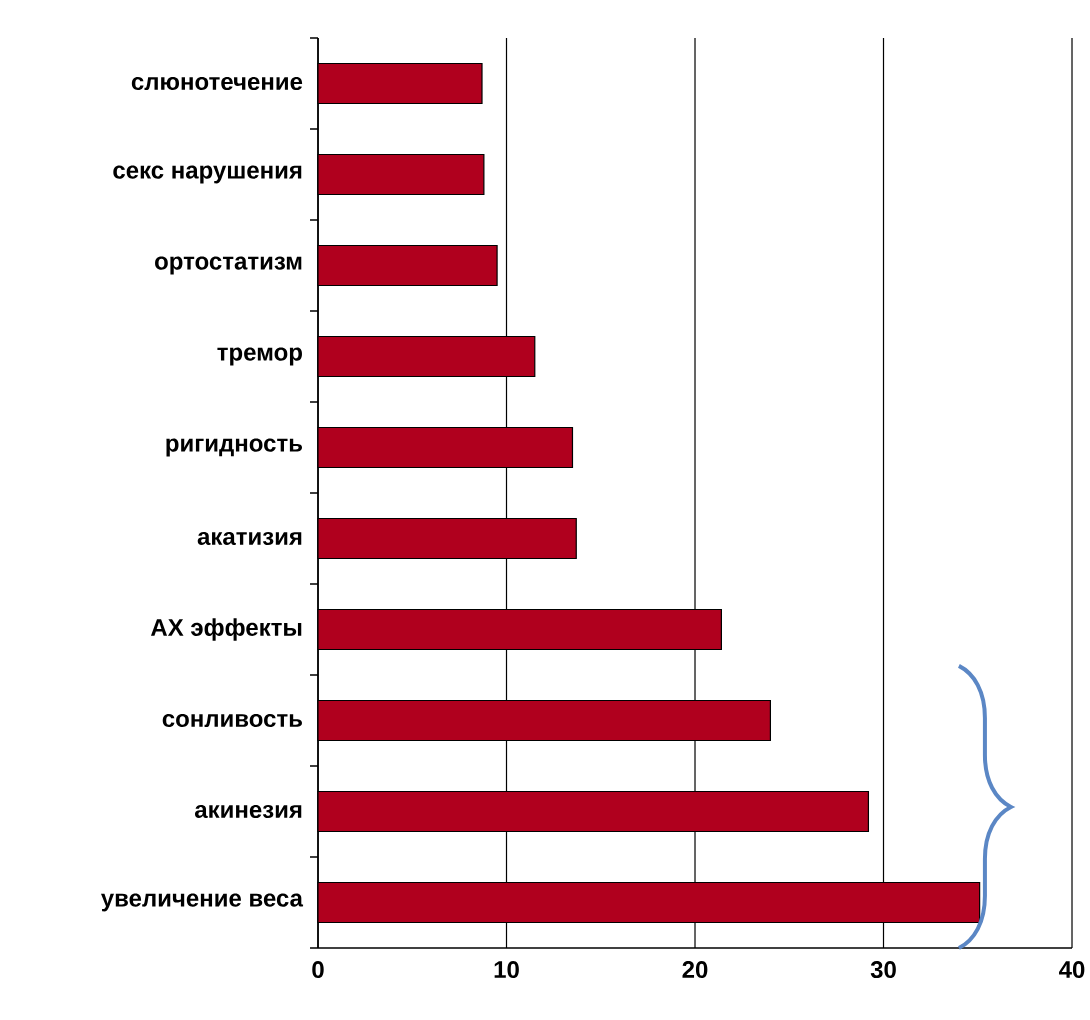 The image size is (1090, 1020). I want to click on y-tick-label: сонливость, so click(232, 720).